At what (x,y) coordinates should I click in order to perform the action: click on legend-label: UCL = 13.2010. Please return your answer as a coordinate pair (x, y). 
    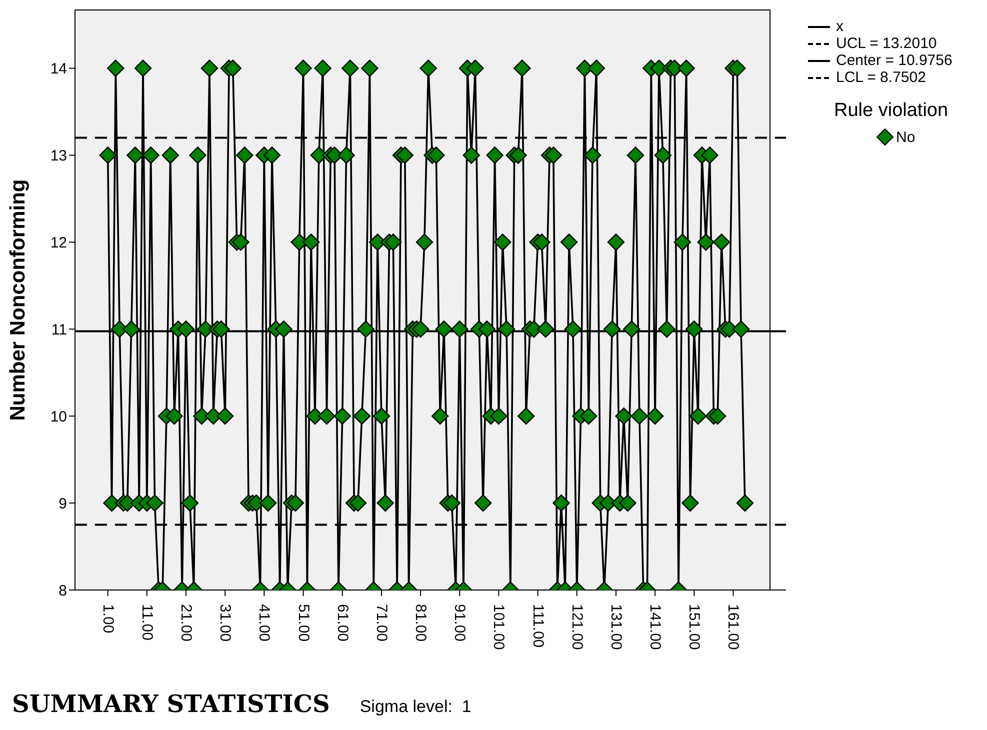
    Looking at the image, I should click on (886, 43).